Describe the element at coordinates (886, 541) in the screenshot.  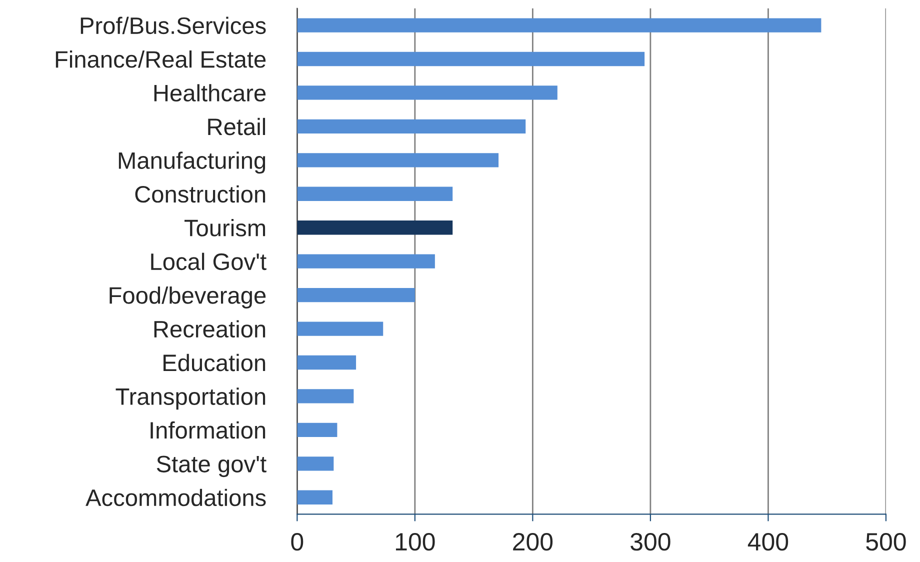
I see `x-tick-label: 500` at that location.